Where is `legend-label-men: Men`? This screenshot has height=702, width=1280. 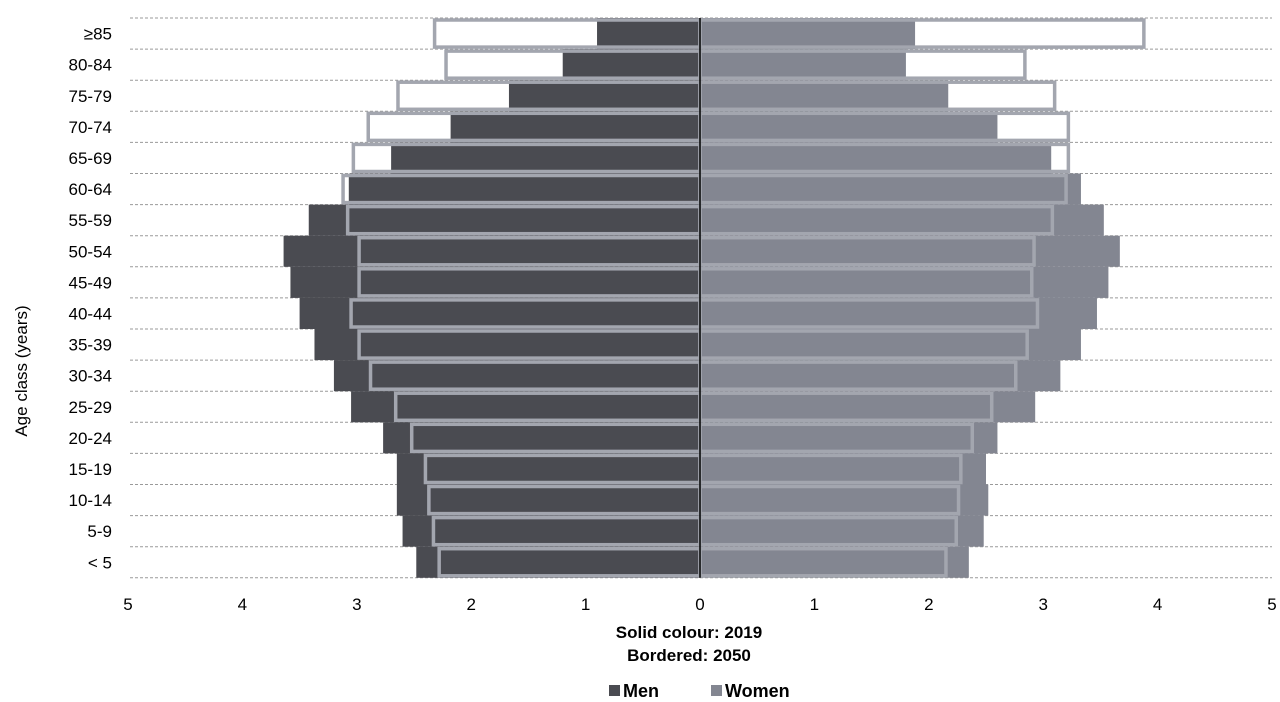 legend-label-men: Men is located at coordinates (641, 691).